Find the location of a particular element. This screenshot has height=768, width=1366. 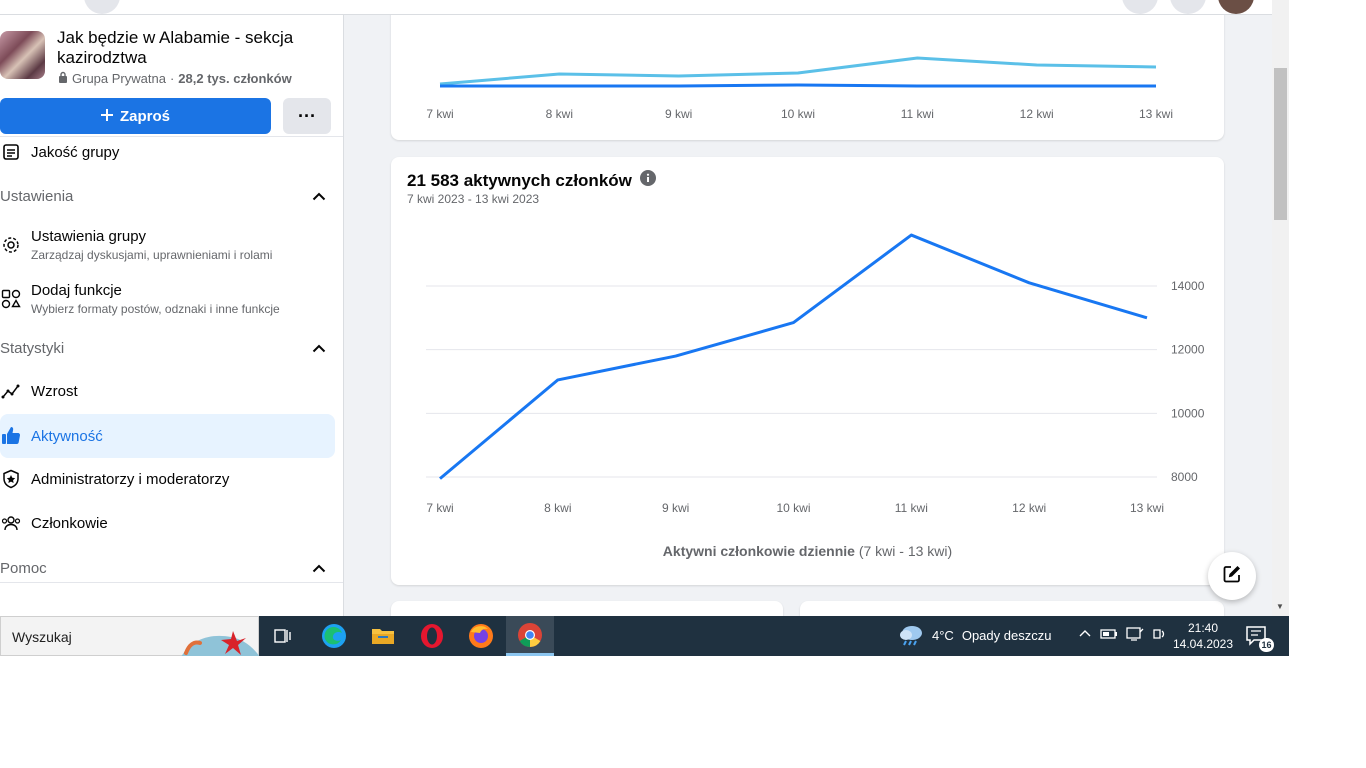

members-chart-card: 7 kwi 8 kwi 9 kwi 10 kwi 11 kwi 12 kwi 13 kwi is located at coordinates (807, 70).